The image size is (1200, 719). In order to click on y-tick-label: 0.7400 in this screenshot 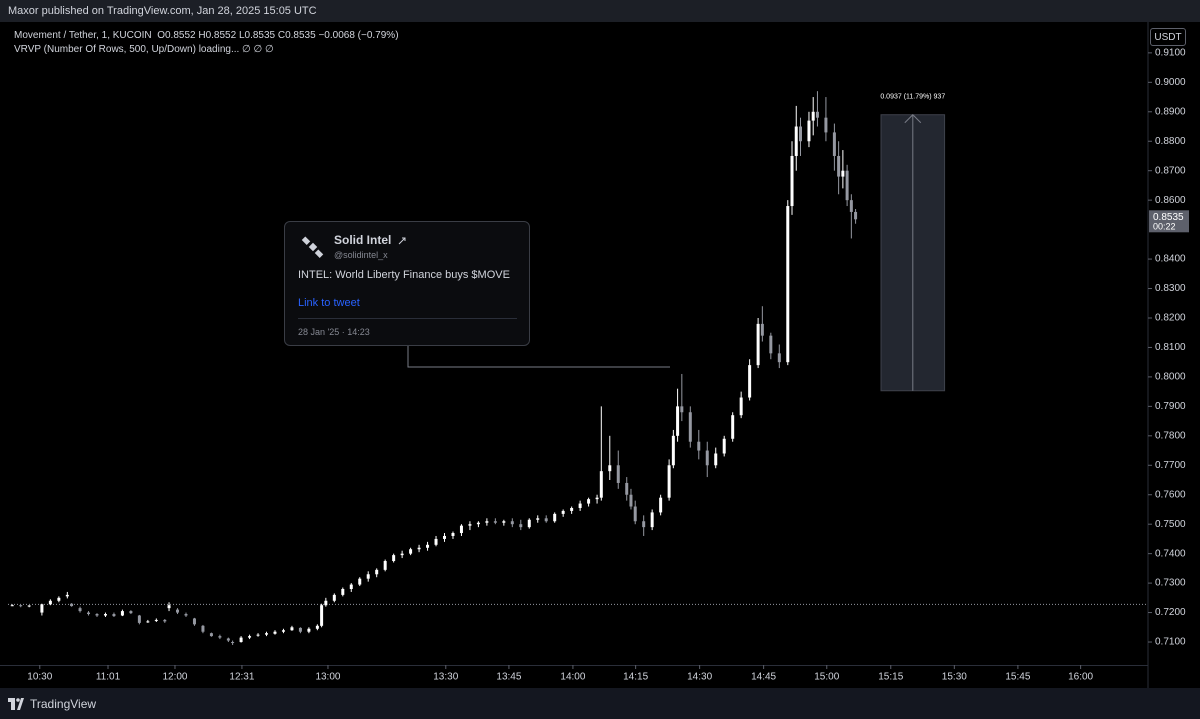, I will do `click(1170, 553)`.